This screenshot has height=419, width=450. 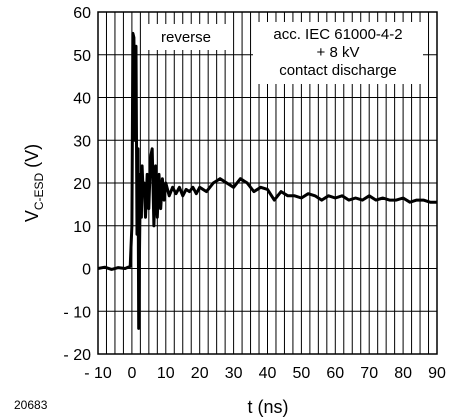 What do you see at coordinates (98, 373) in the screenshot?
I see `x-tick-label: - 10` at bounding box center [98, 373].